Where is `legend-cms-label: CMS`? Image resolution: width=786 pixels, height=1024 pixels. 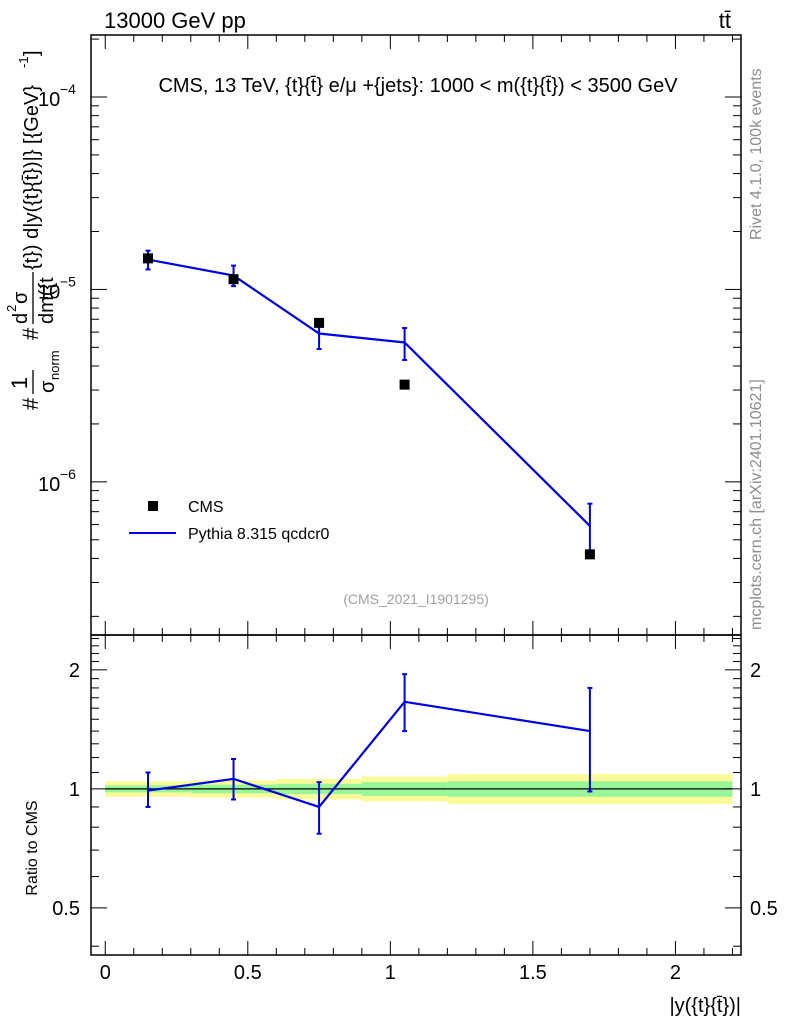
legend-cms-label: CMS is located at coordinates (206, 507).